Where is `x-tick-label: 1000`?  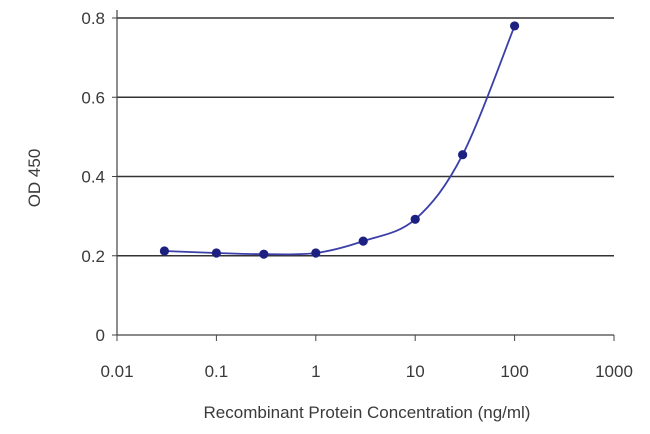 x-tick-label: 1000 is located at coordinates (614, 371).